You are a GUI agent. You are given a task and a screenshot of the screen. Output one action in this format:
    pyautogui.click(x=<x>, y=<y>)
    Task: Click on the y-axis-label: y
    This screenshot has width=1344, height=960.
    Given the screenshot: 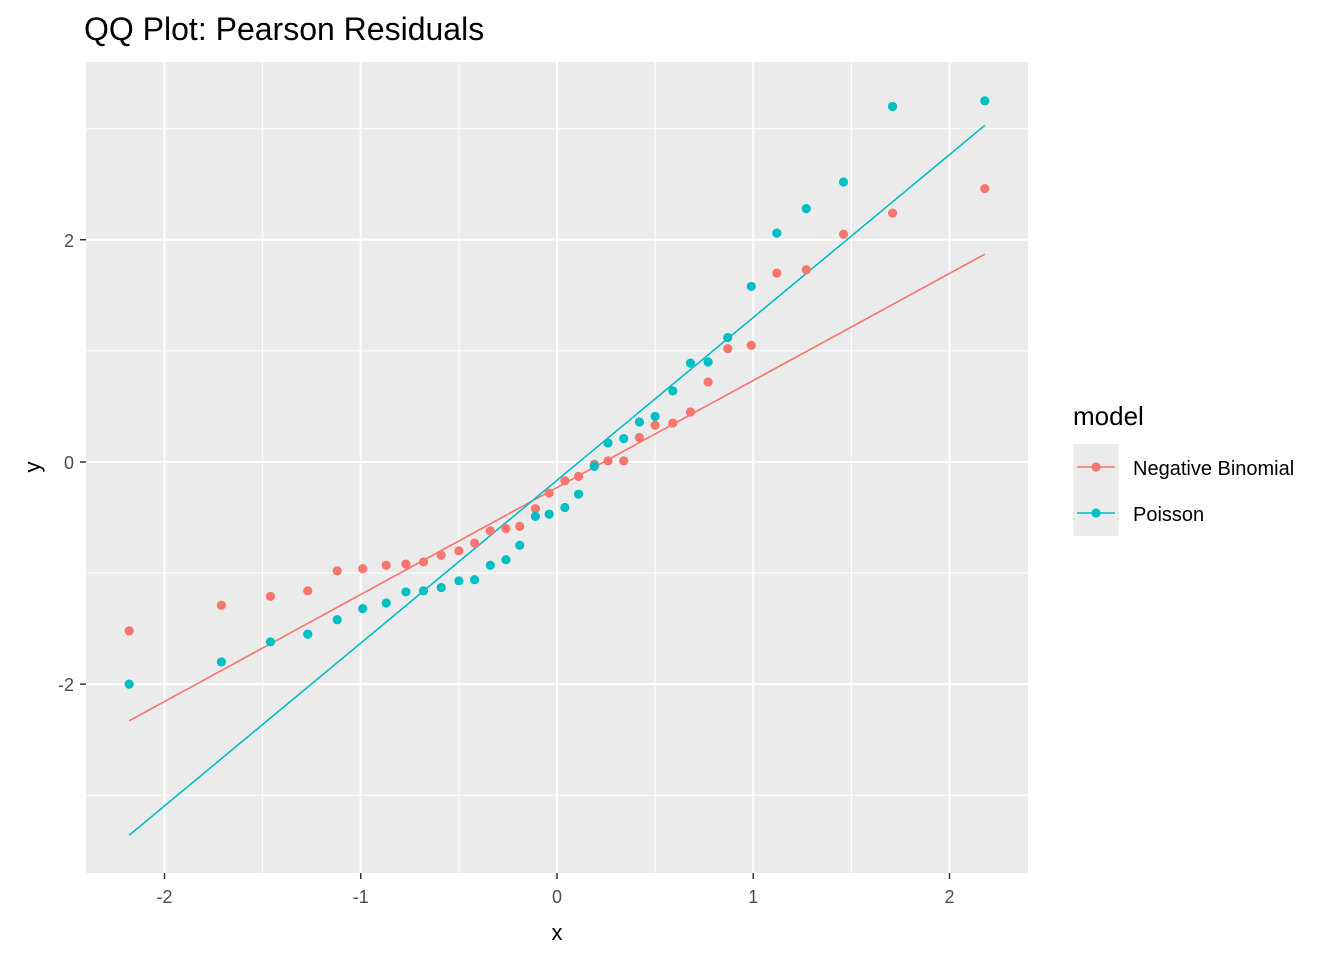 What is the action you would take?
    pyautogui.click(x=32, y=467)
    